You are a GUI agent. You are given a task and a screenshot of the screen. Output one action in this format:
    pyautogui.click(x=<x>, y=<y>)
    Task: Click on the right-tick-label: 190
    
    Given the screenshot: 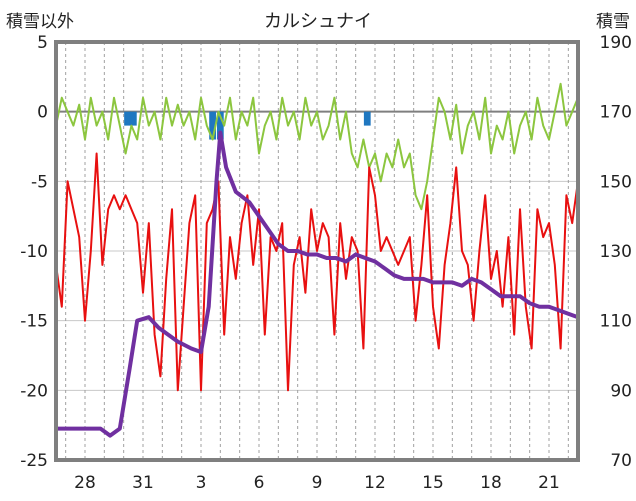 What is the action you would take?
    pyautogui.click(x=616, y=43)
    